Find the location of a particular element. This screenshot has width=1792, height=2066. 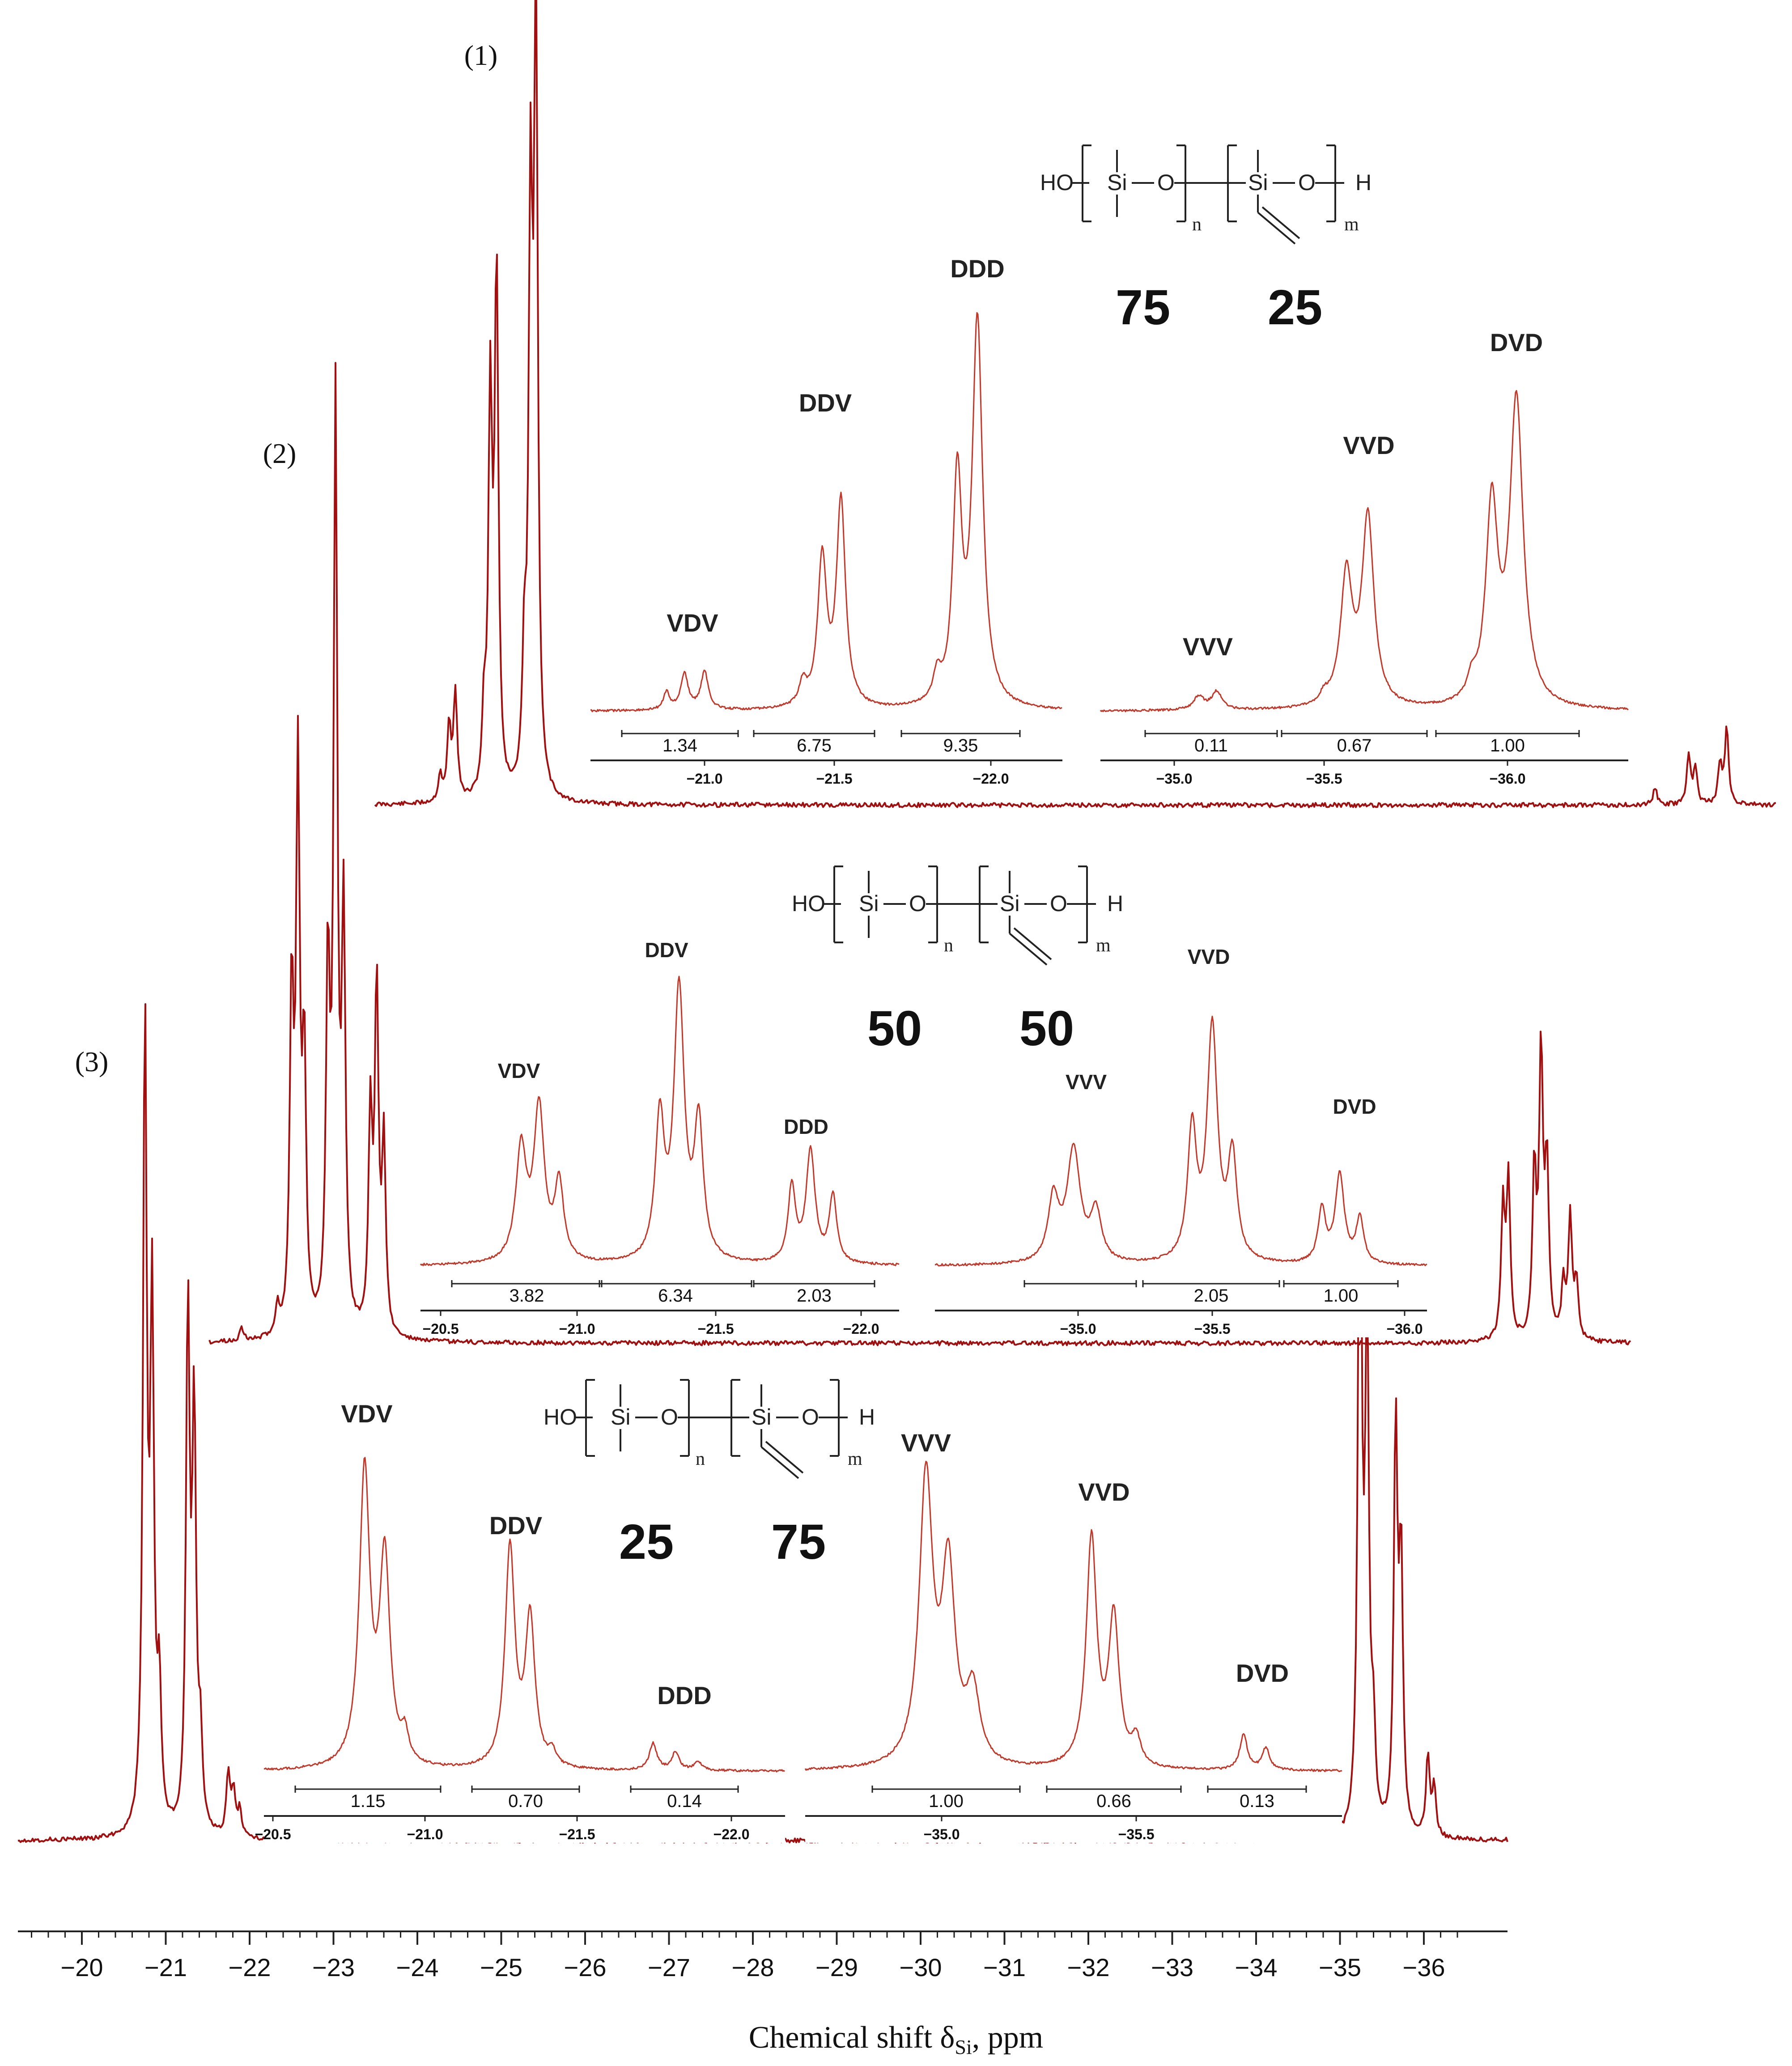

x-tick-label: −26 is located at coordinates (585, 1967).